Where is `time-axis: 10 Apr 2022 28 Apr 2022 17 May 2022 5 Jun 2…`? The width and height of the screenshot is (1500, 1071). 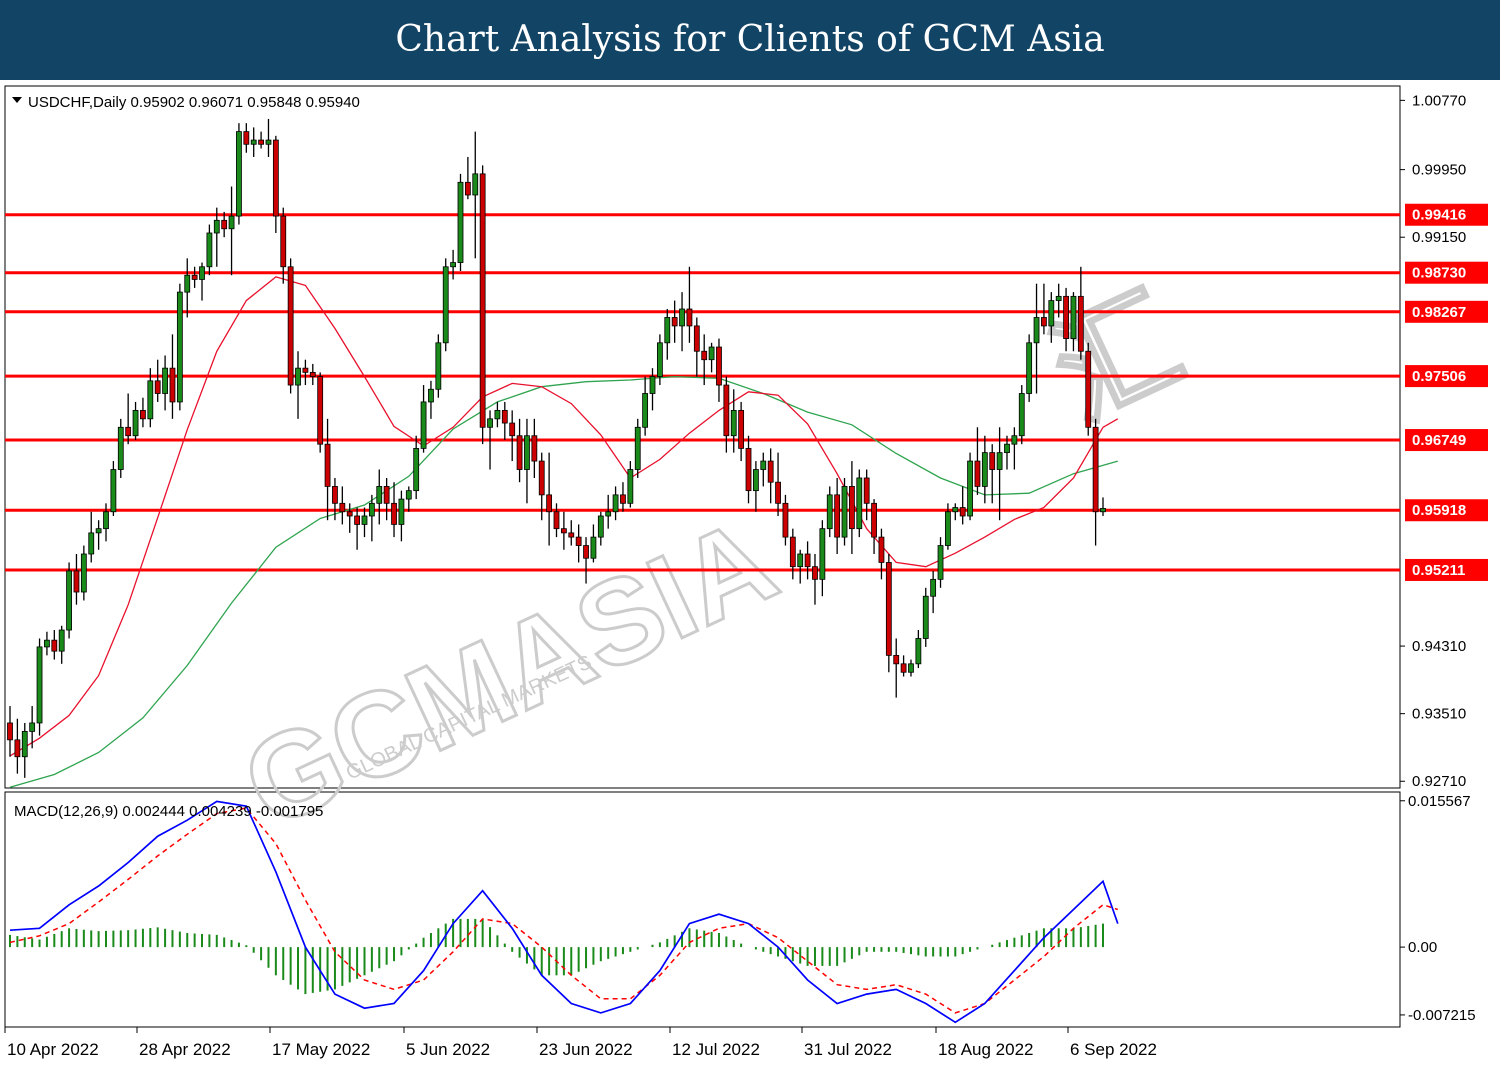 time-axis: 10 Apr 2022 28 Apr 2022 17 May 2022 5 Jun 2… is located at coordinates (580, 1043).